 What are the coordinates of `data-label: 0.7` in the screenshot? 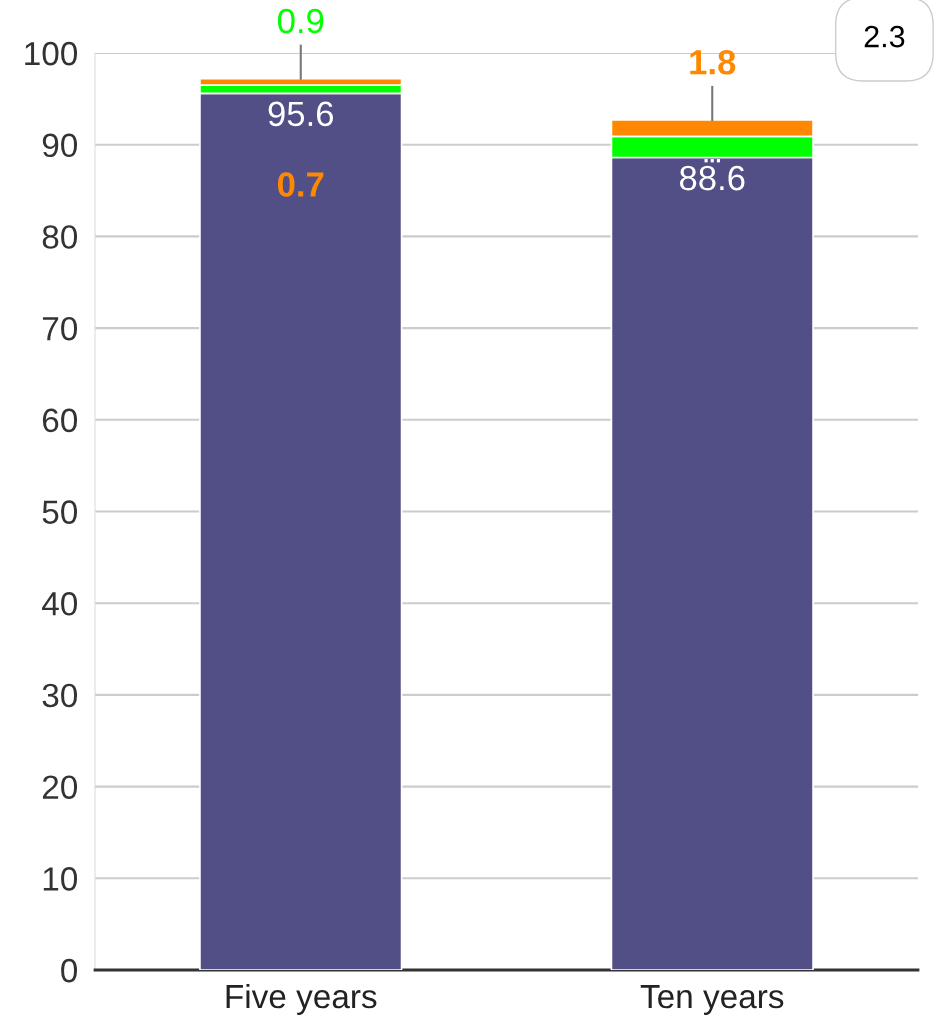 It's located at (300, 184).